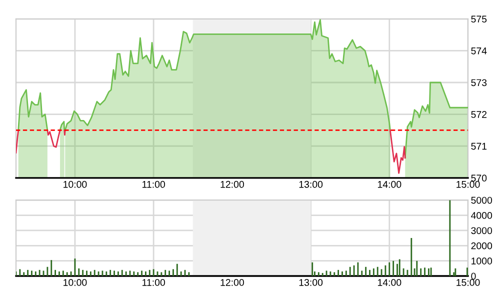 Image resolution: width=500 pixels, height=300 pixels. What do you see at coordinates (479, 114) in the screenshot?
I see `y-tick-label: 572` at bounding box center [479, 114].